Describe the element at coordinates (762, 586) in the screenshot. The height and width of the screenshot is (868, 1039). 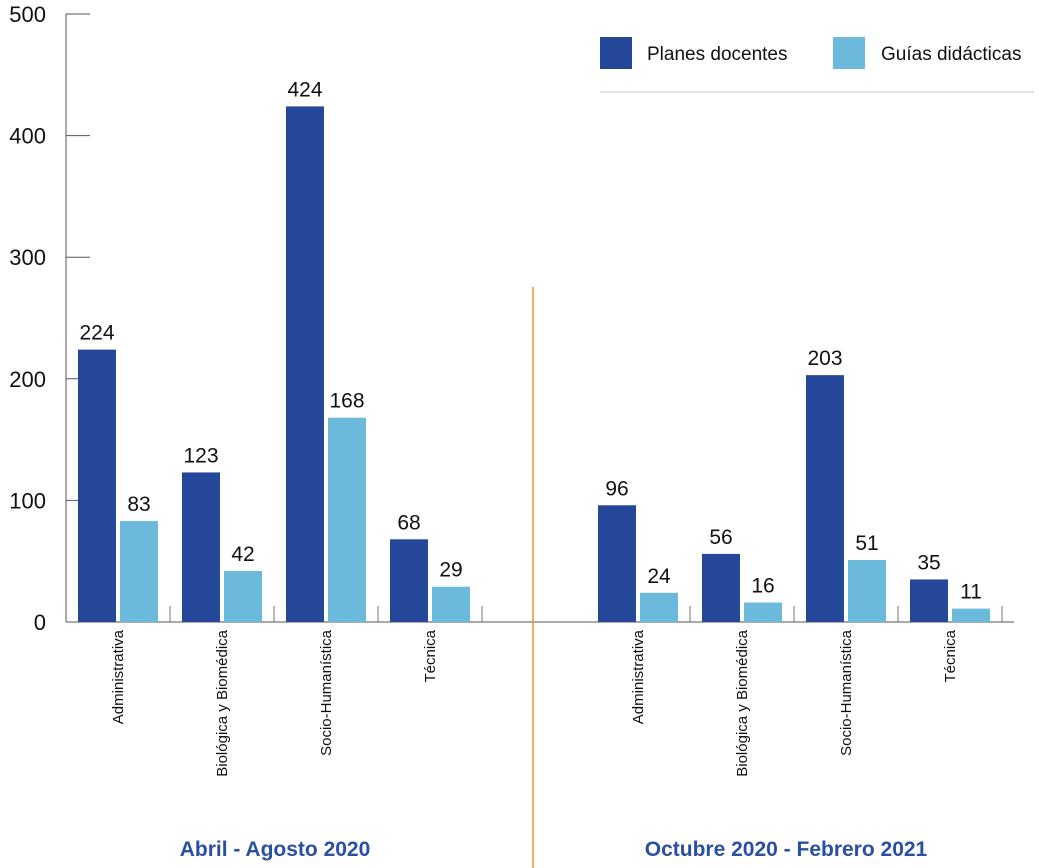
I see `bar-value-label: 16` at that location.